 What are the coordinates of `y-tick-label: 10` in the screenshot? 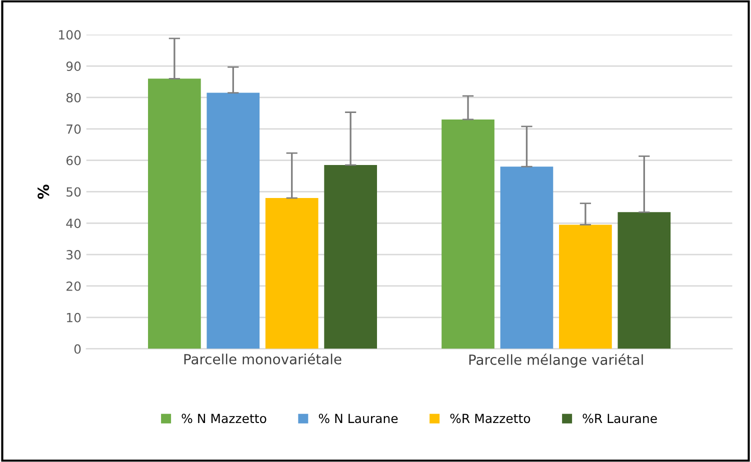 It's located at (73, 317).